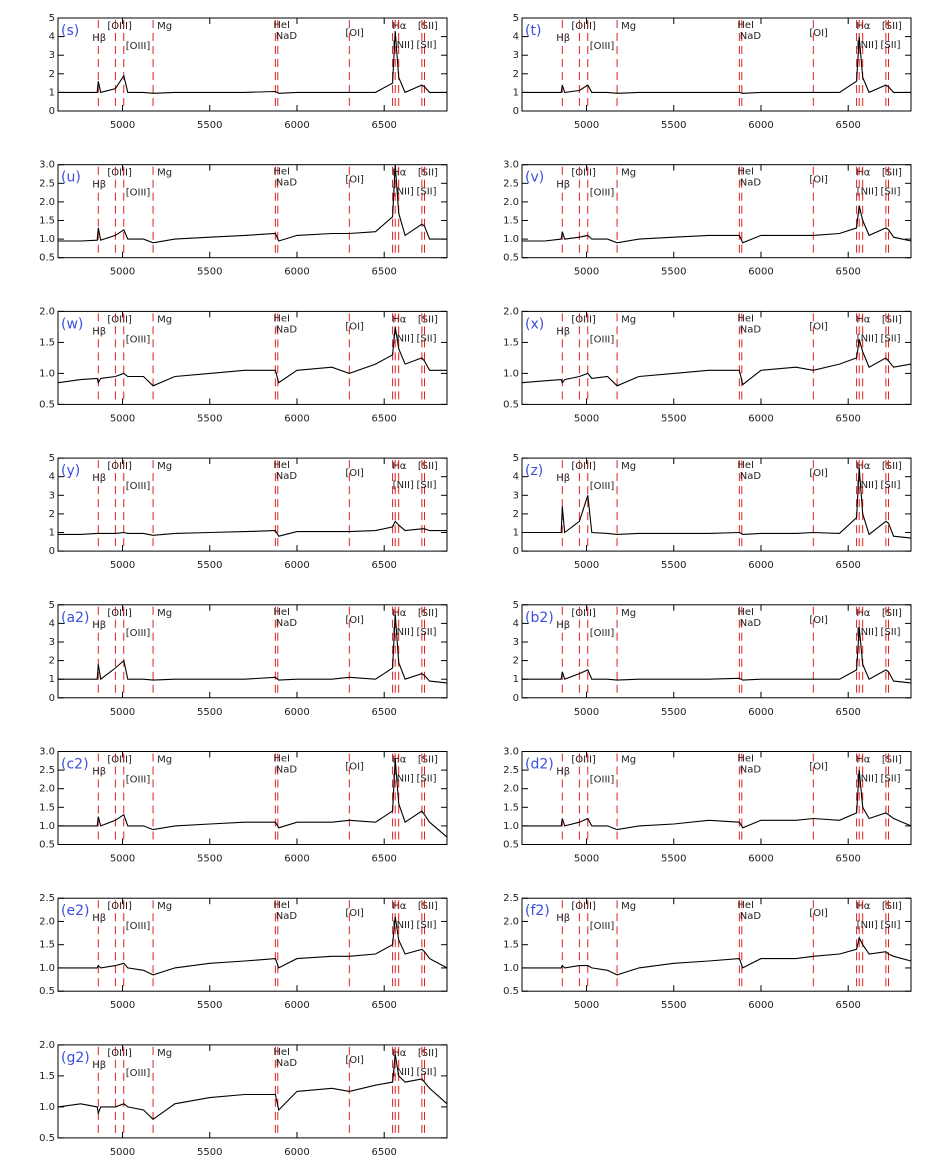  I want to click on panel-label: (v), so click(534, 178).